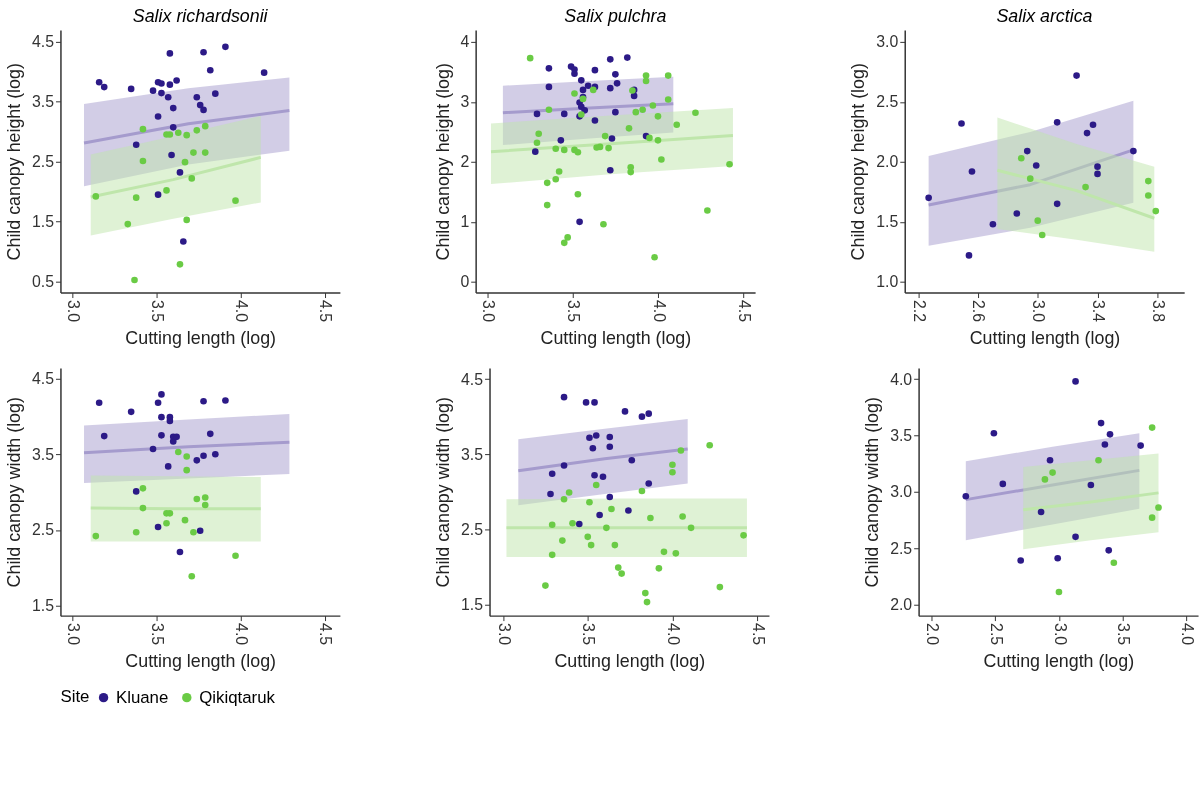 This screenshot has height=805, width=1203. What do you see at coordinates (465, 162) in the screenshot?
I see `y-tick-label: 2` at bounding box center [465, 162].